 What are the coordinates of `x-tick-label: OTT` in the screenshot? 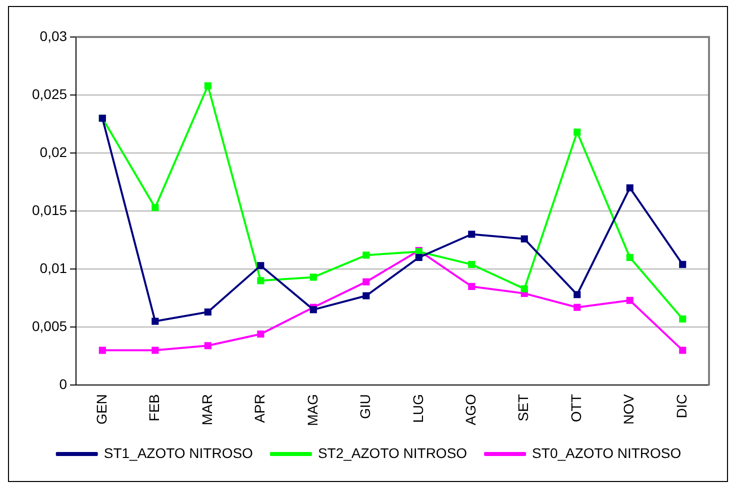 It's located at (576, 408).